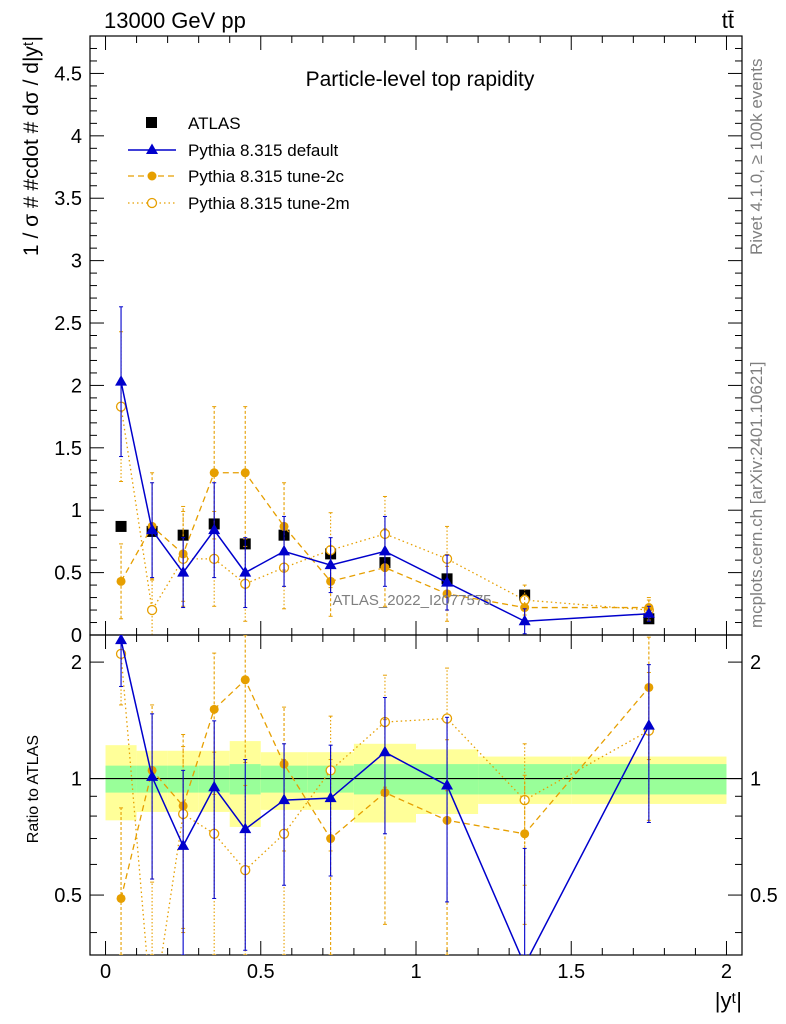 Image resolution: width=786 pixels, height=1024 pixels. I want to click on legend-atlas-marker, so click(151, 122).